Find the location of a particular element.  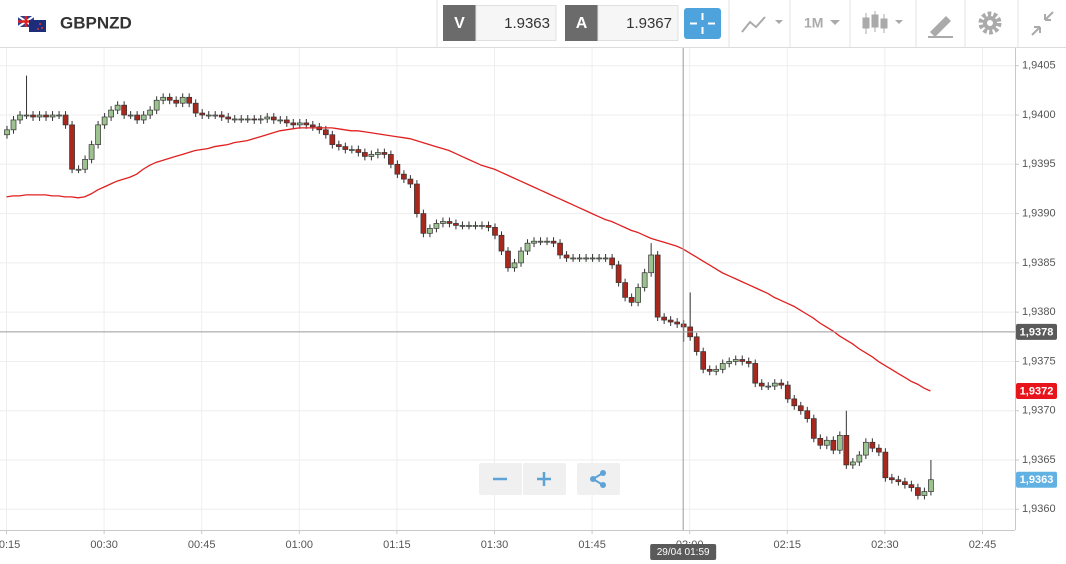

ask-letter: A is located at coordinates (582, 23).